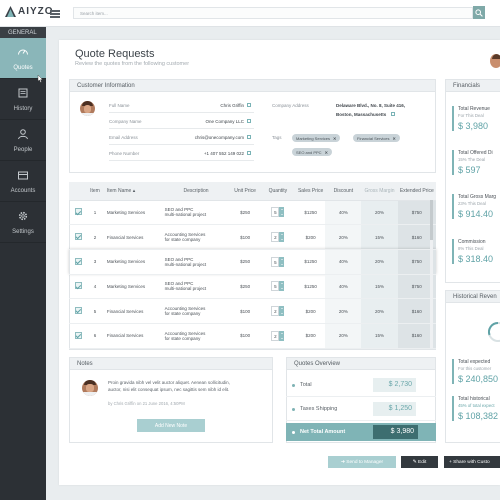  Describe the element at coordinates (414, 462) in the screenshot. I see `edit-pencil-icon: ✎` at that location.